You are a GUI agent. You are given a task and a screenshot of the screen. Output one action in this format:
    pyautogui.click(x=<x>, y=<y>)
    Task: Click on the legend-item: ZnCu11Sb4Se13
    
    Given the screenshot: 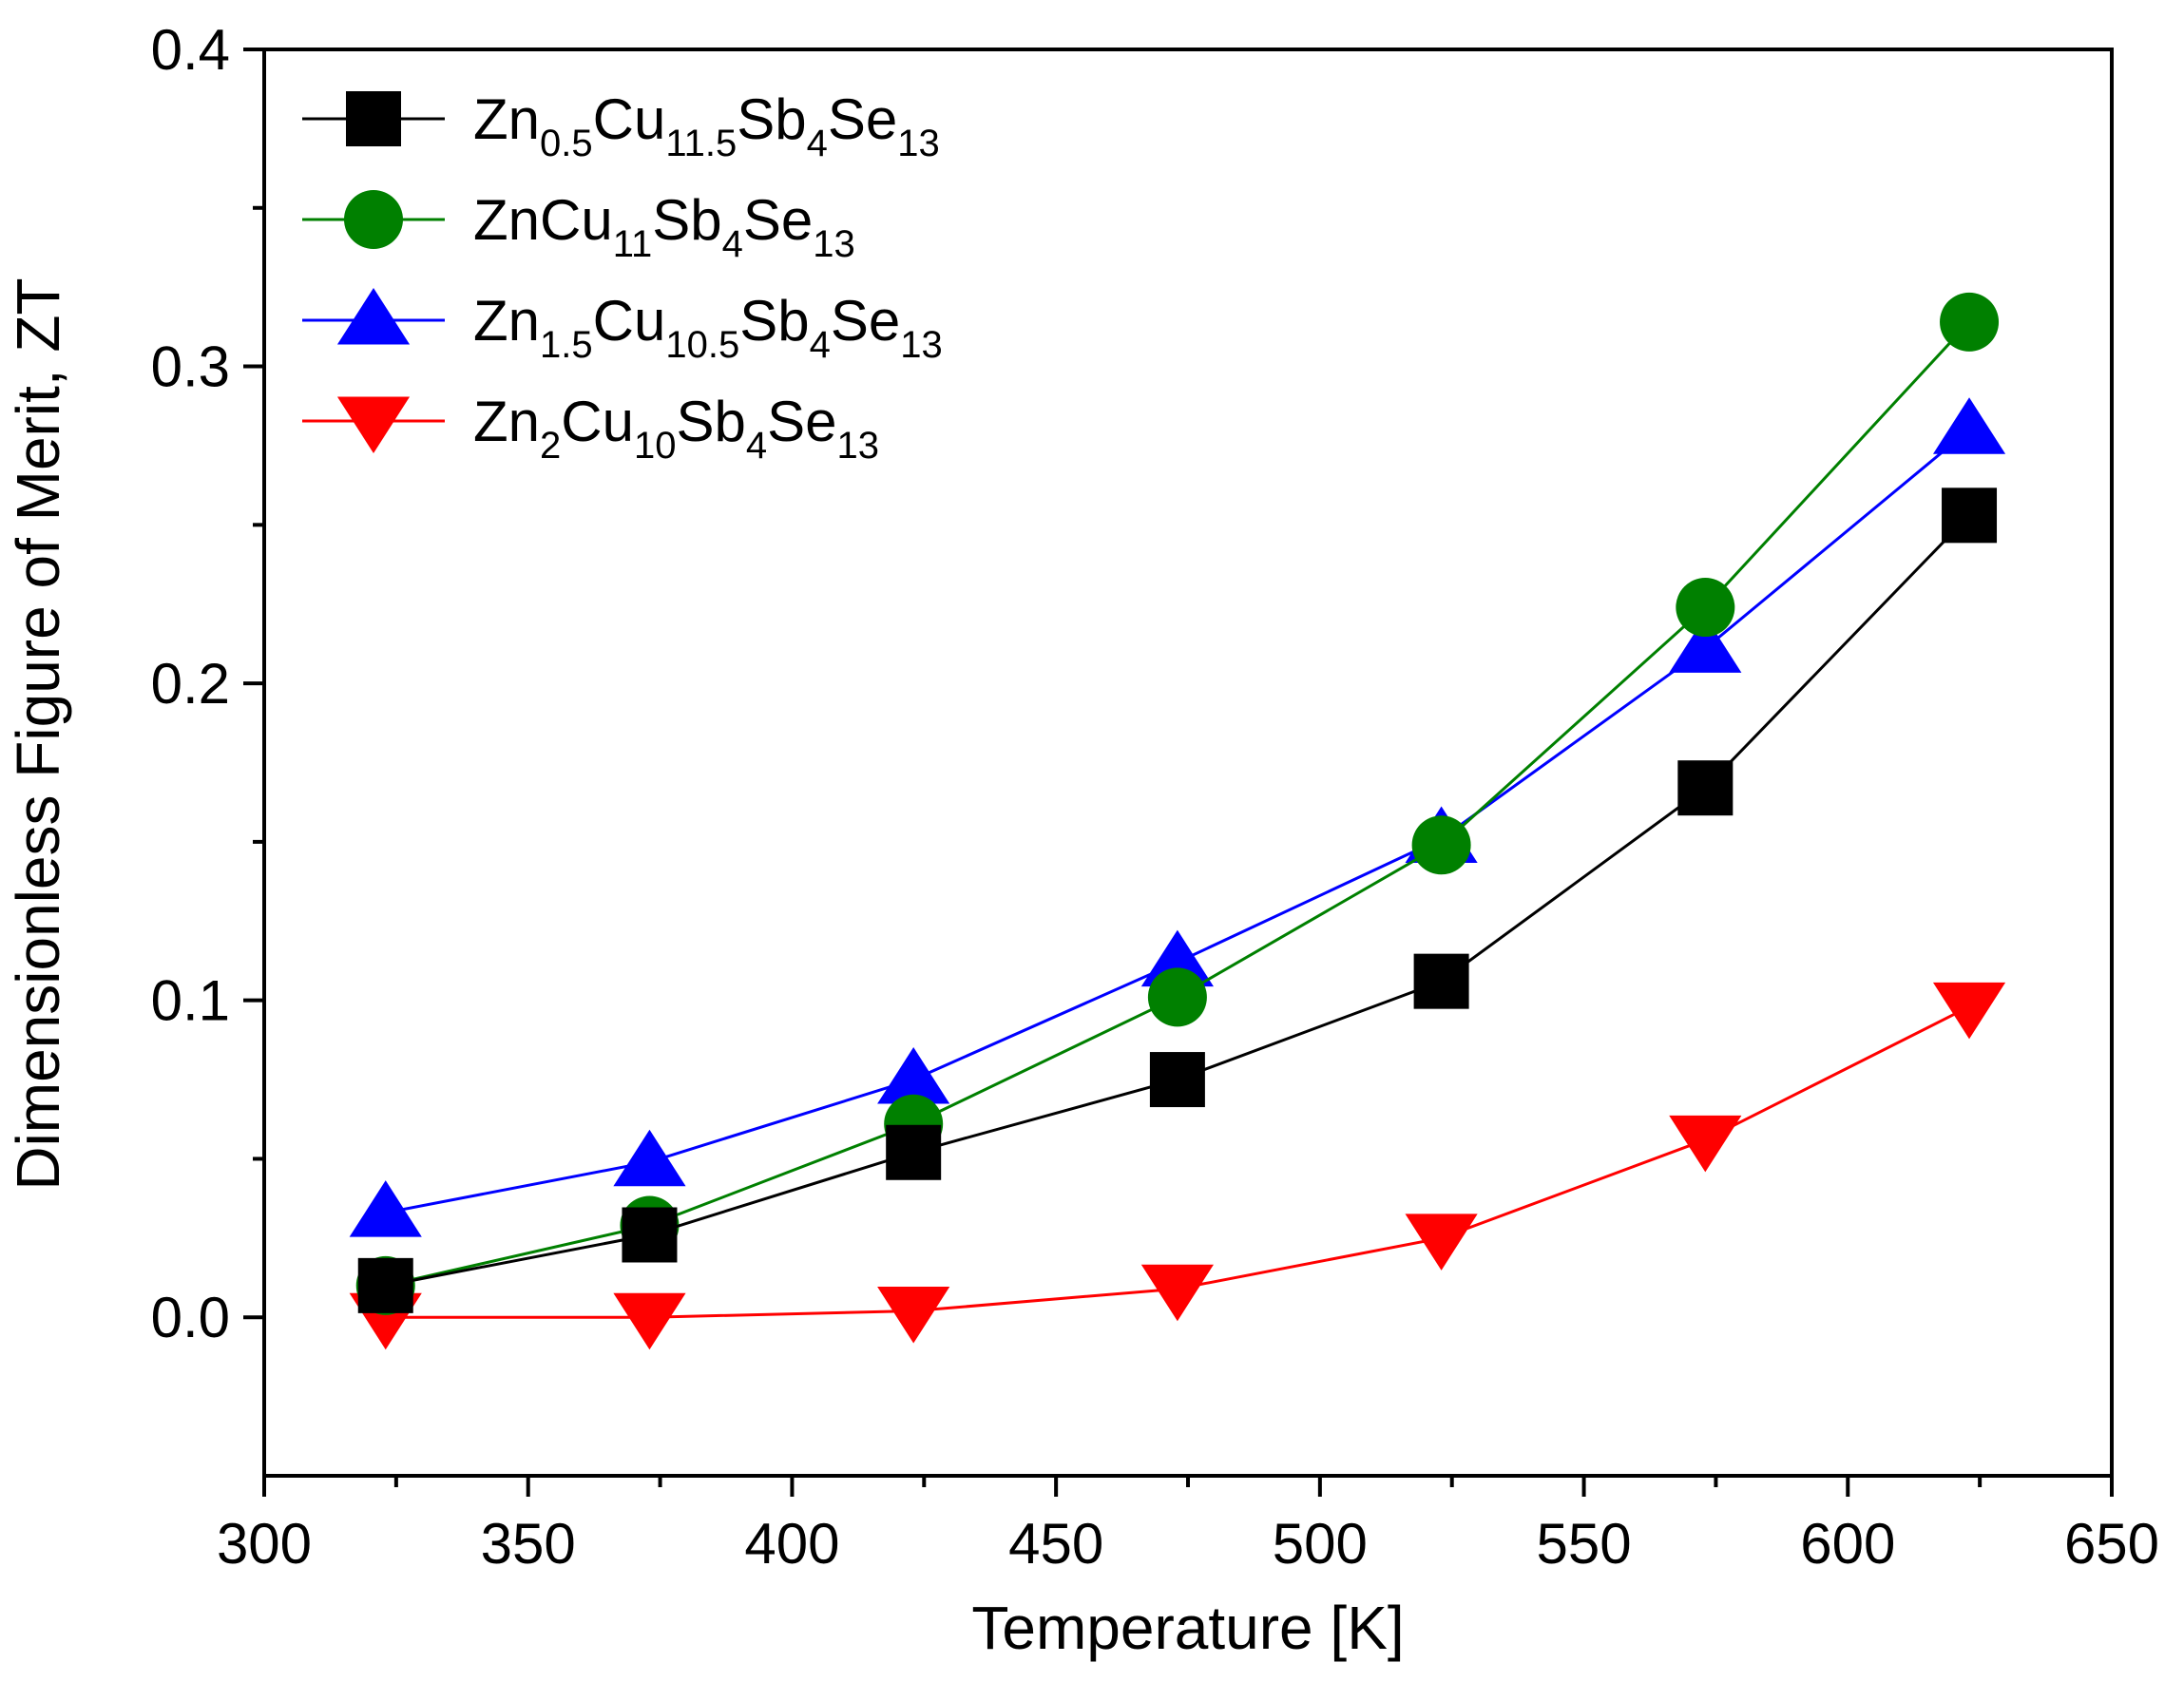 What is the action you would take?
    pyautogui.click(x=578, y=226)
    